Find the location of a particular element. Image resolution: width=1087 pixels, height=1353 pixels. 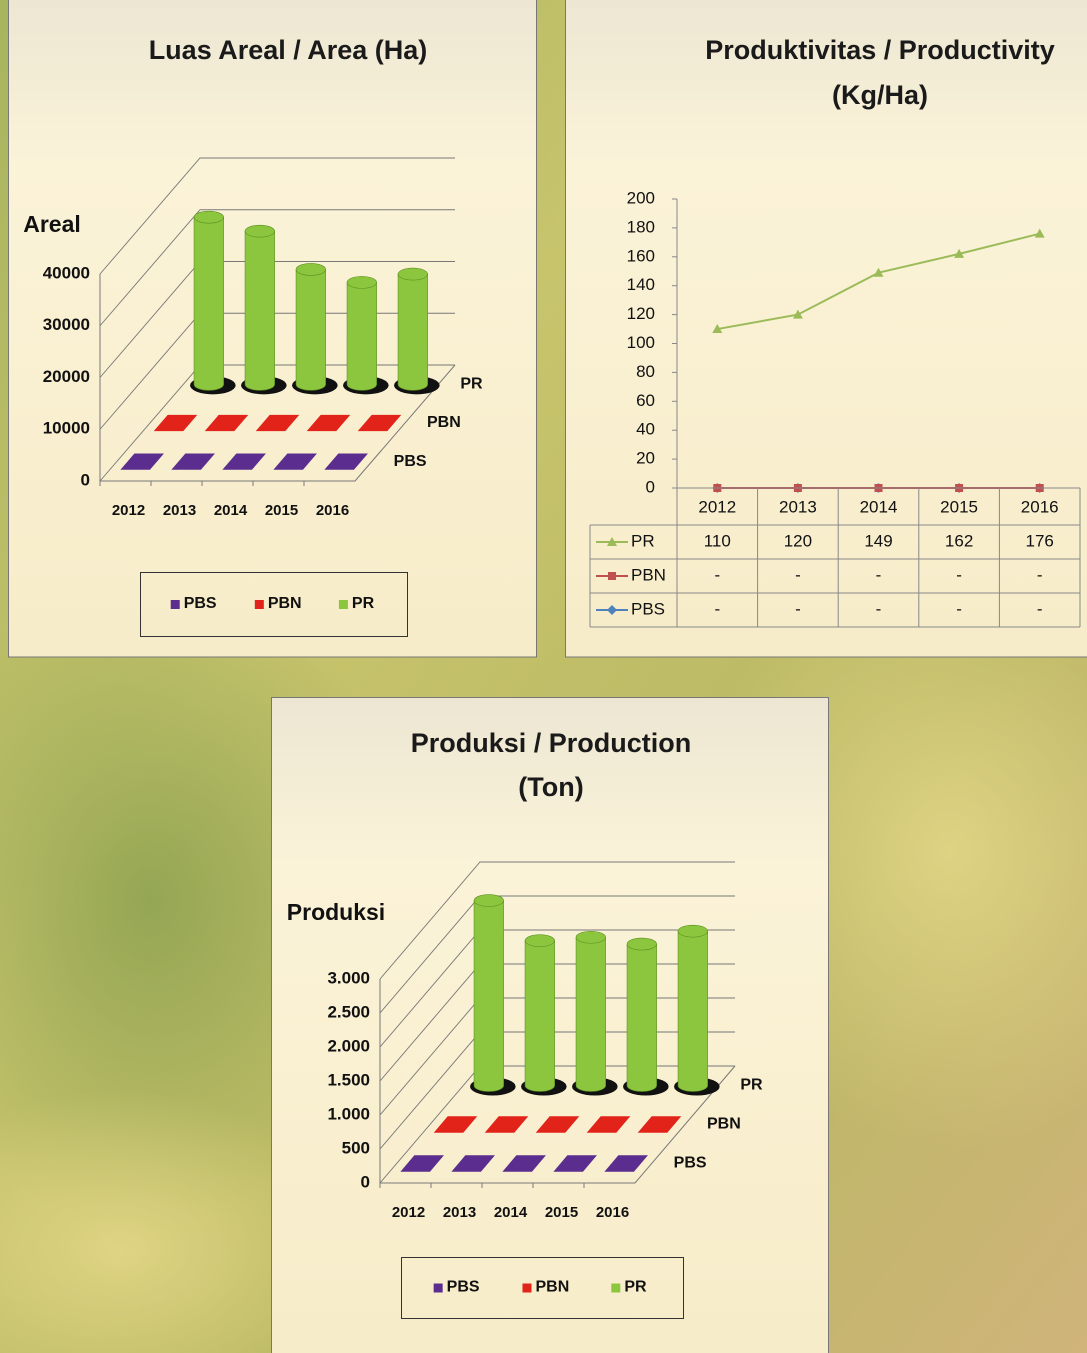

y-tick-label: 1.500 is located at coordinates (348, 1079).